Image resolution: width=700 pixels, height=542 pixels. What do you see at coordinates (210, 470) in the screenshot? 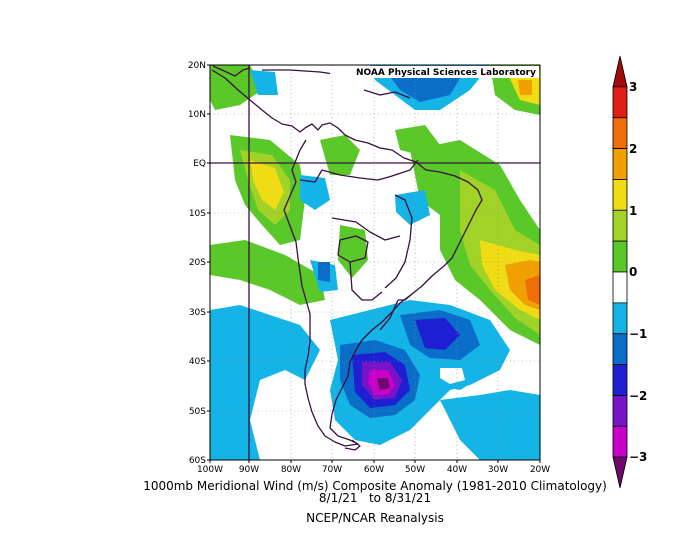
I see `lon-label: 100W` at bounding box center [210, 470].